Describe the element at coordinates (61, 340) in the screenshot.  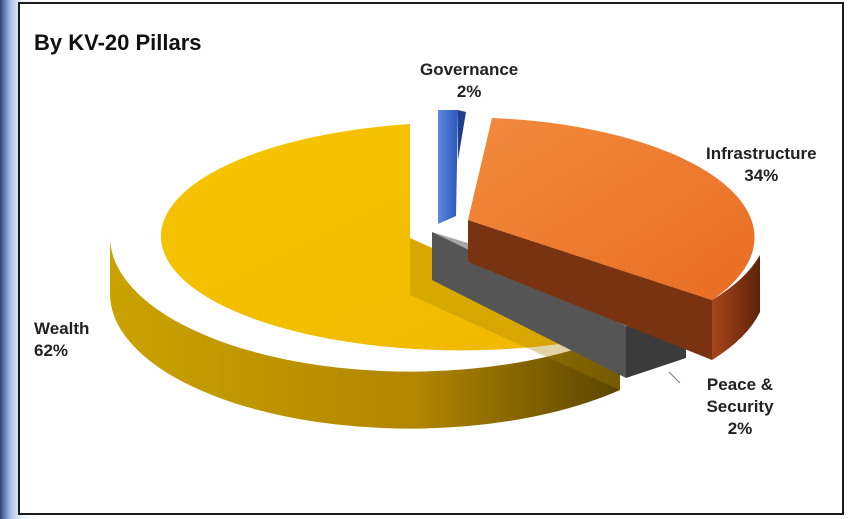
I see `label-wealth: Wealth 62%` at that location.